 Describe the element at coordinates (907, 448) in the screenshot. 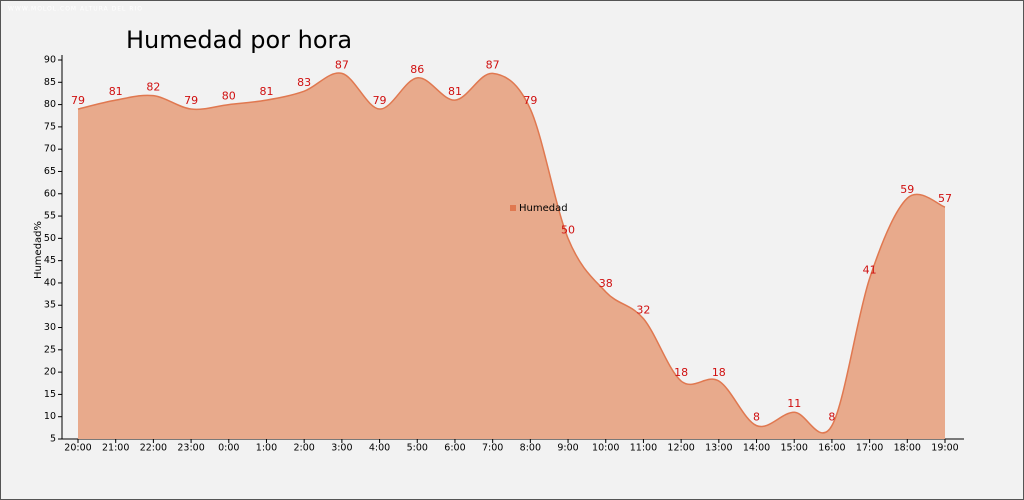

I see `x-tick-label: 18:00` at that location.